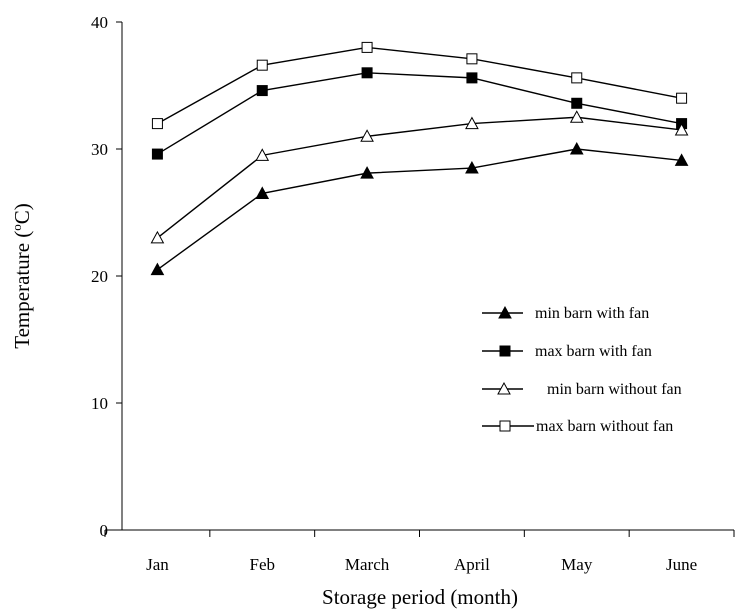  Describe the element at coordinates (99, 403) in the screenshot. I see `y-tick-label: 10` at that location.